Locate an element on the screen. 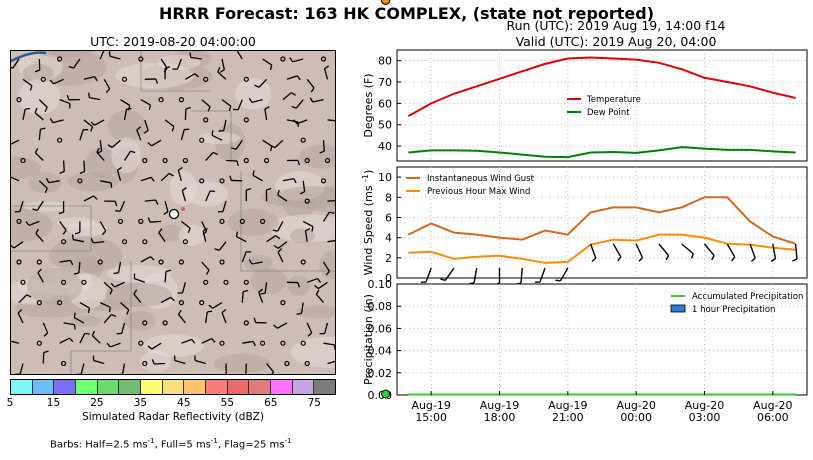 The height and width of the screenshot is (460, 813). legend-label: Instantaneous Wind Gust is located at coordinates (481, 179).